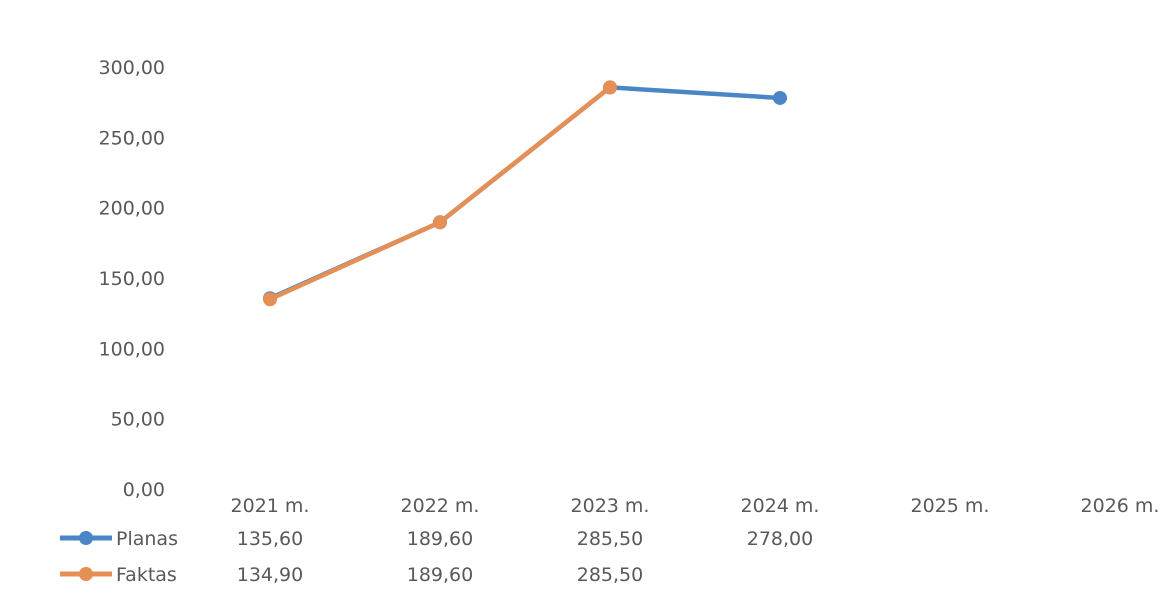  Describe the element at coordinates (132, 209) in the screenshot. I see `y-tick-label: 200,00` at that location.